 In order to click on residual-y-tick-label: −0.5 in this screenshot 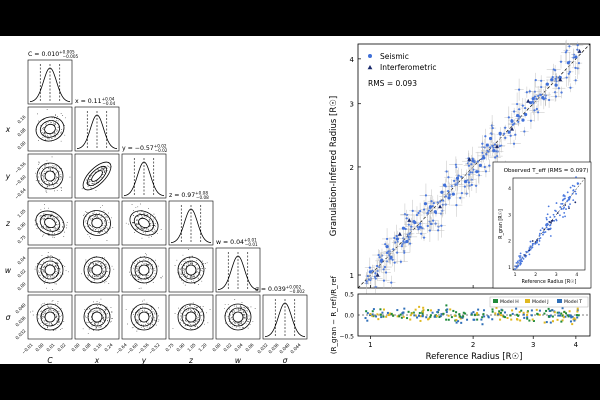, I will do `click(346, 337)`.